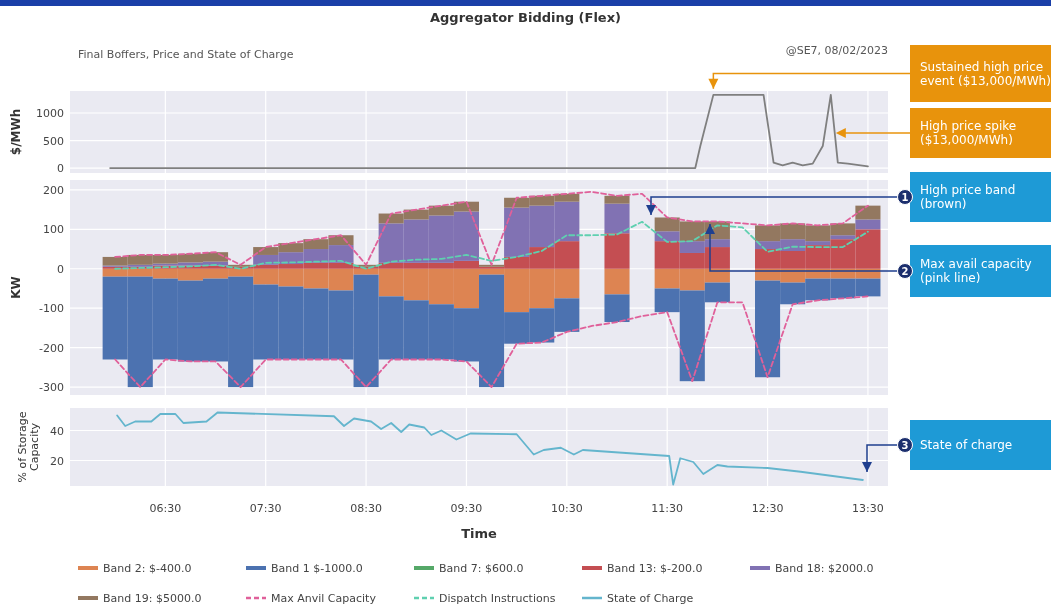 Image resolution: width=1051 pixels, height=605 pixels. I want to click on chart-subtitle: Final Boffers, Price and State of Charge, so click(186, 54).